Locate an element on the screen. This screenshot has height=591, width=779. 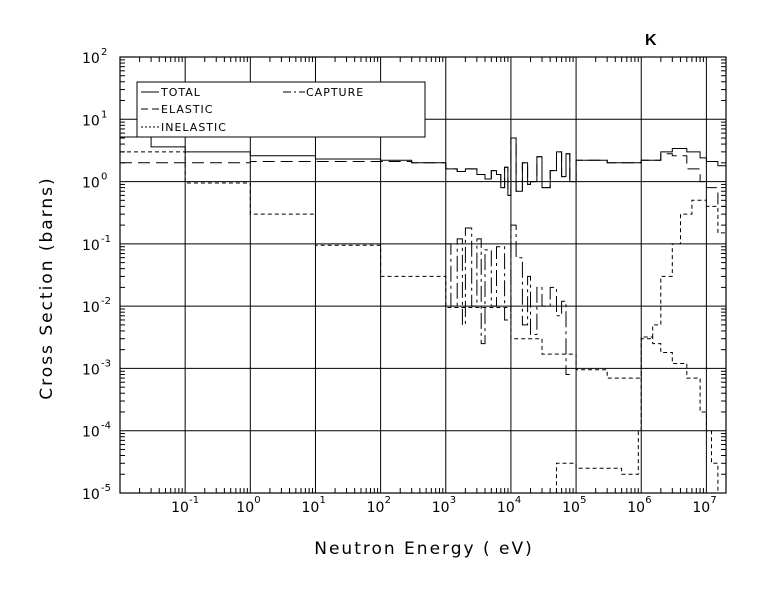
x-tick-exponent-1: 0 is located at coordinates (257, 500).